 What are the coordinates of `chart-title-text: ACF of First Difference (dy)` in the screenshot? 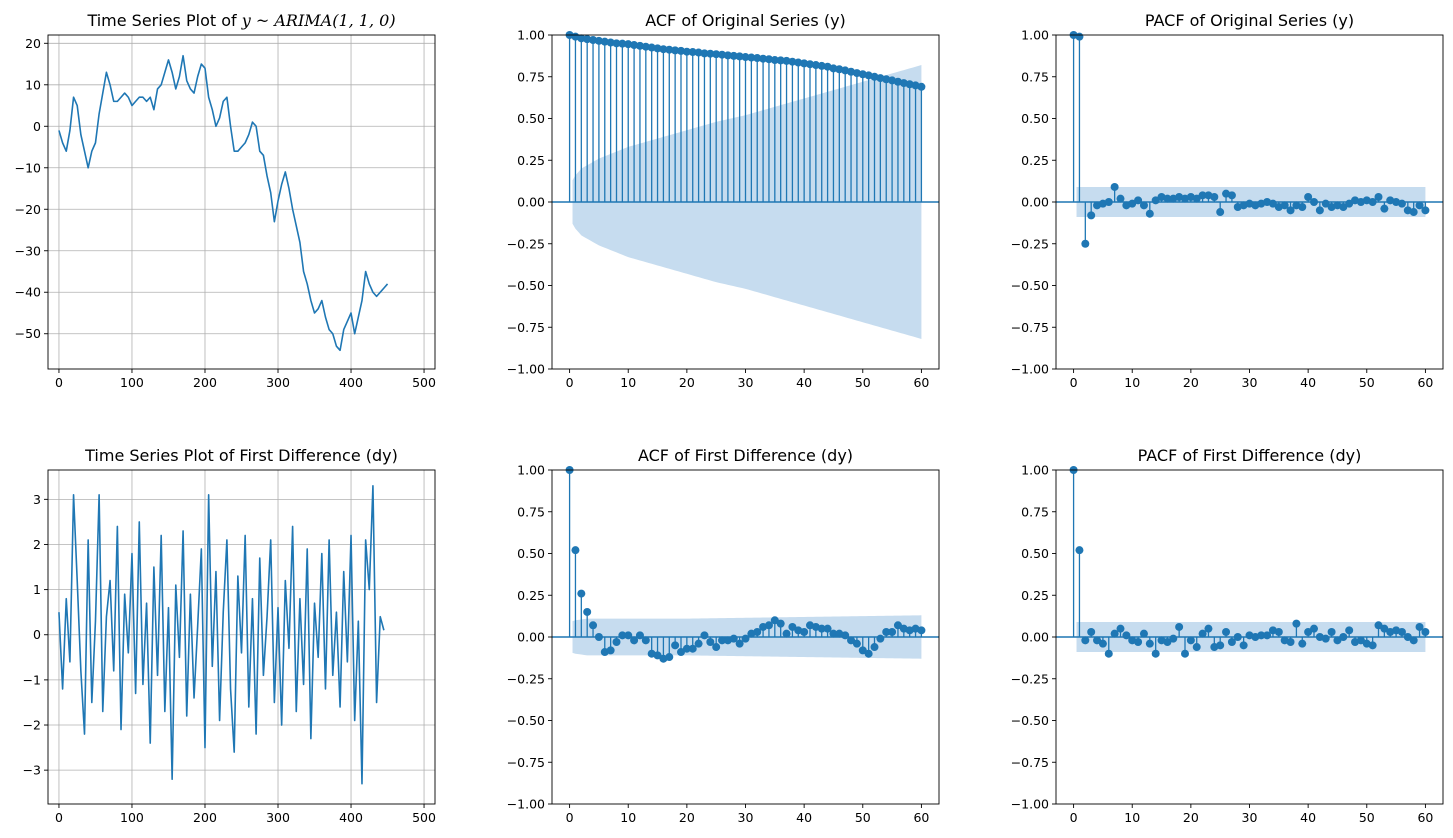 It's located at (745, 455).